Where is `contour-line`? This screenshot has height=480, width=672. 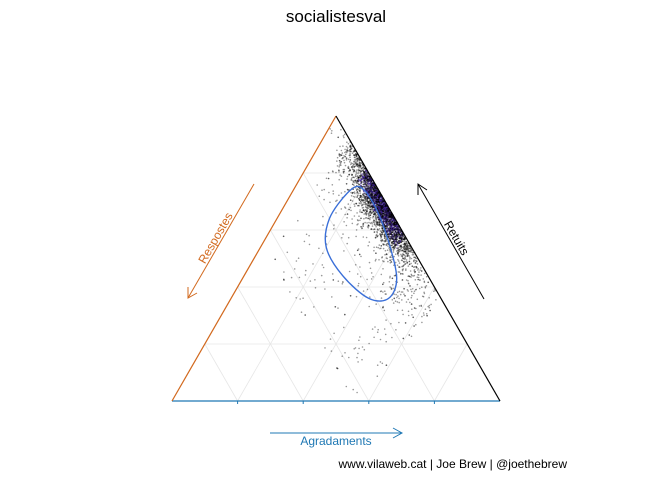 contour-line is located at coordinates (361, 243).